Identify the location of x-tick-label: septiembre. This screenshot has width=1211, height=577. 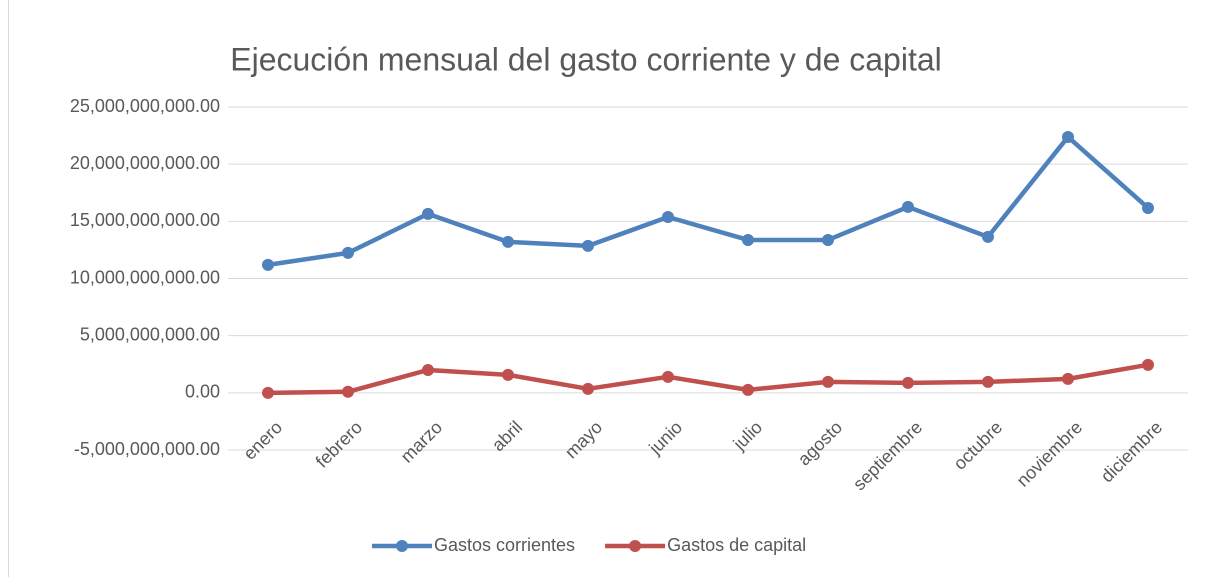
(887, 455).